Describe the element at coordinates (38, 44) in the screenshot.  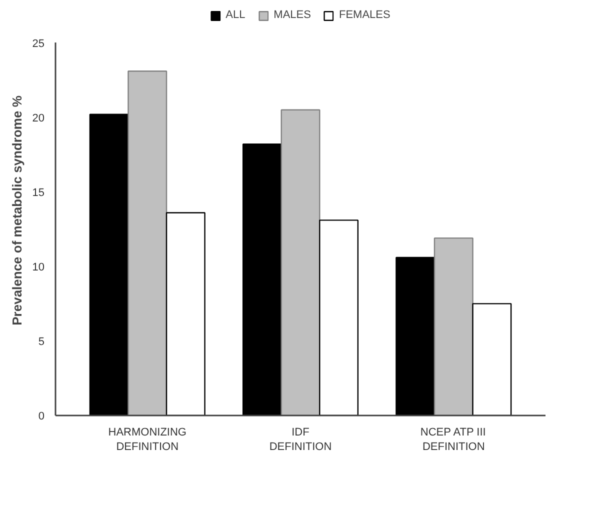
I see `y-tick-label: 25` at that location.